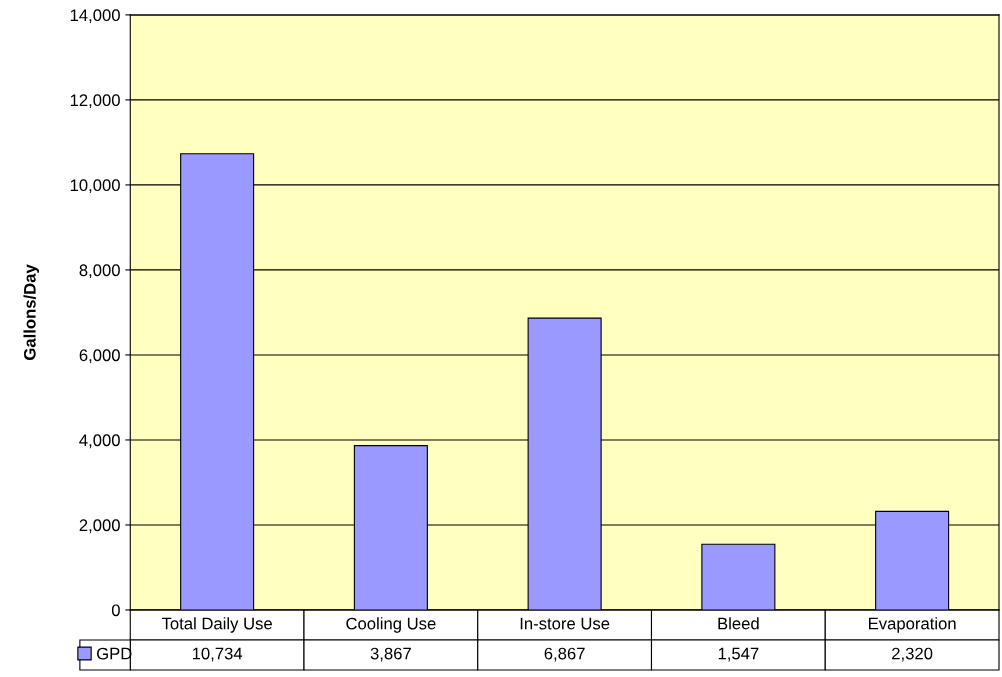  I want to click on data-label: 1,547, so click(738, 654).